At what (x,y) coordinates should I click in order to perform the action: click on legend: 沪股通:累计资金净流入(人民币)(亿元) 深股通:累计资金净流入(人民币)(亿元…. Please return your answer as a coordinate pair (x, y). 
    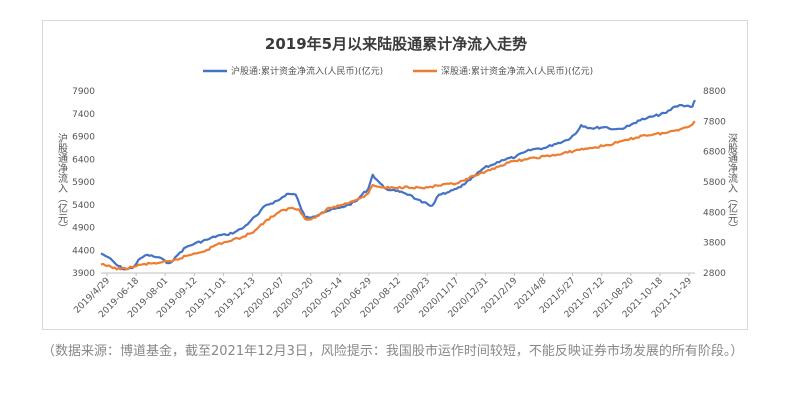
    Looking at the image, I should click on (398, 71).